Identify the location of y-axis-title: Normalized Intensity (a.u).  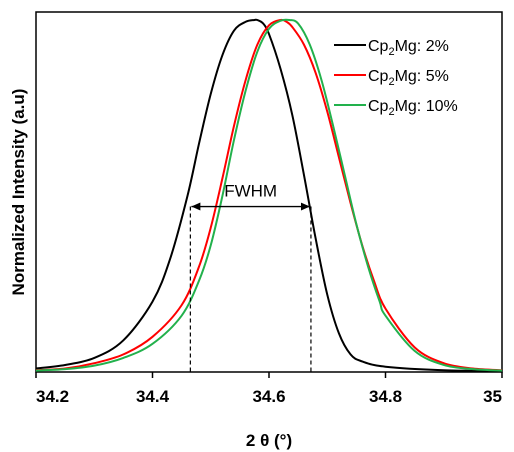
(18, 192).